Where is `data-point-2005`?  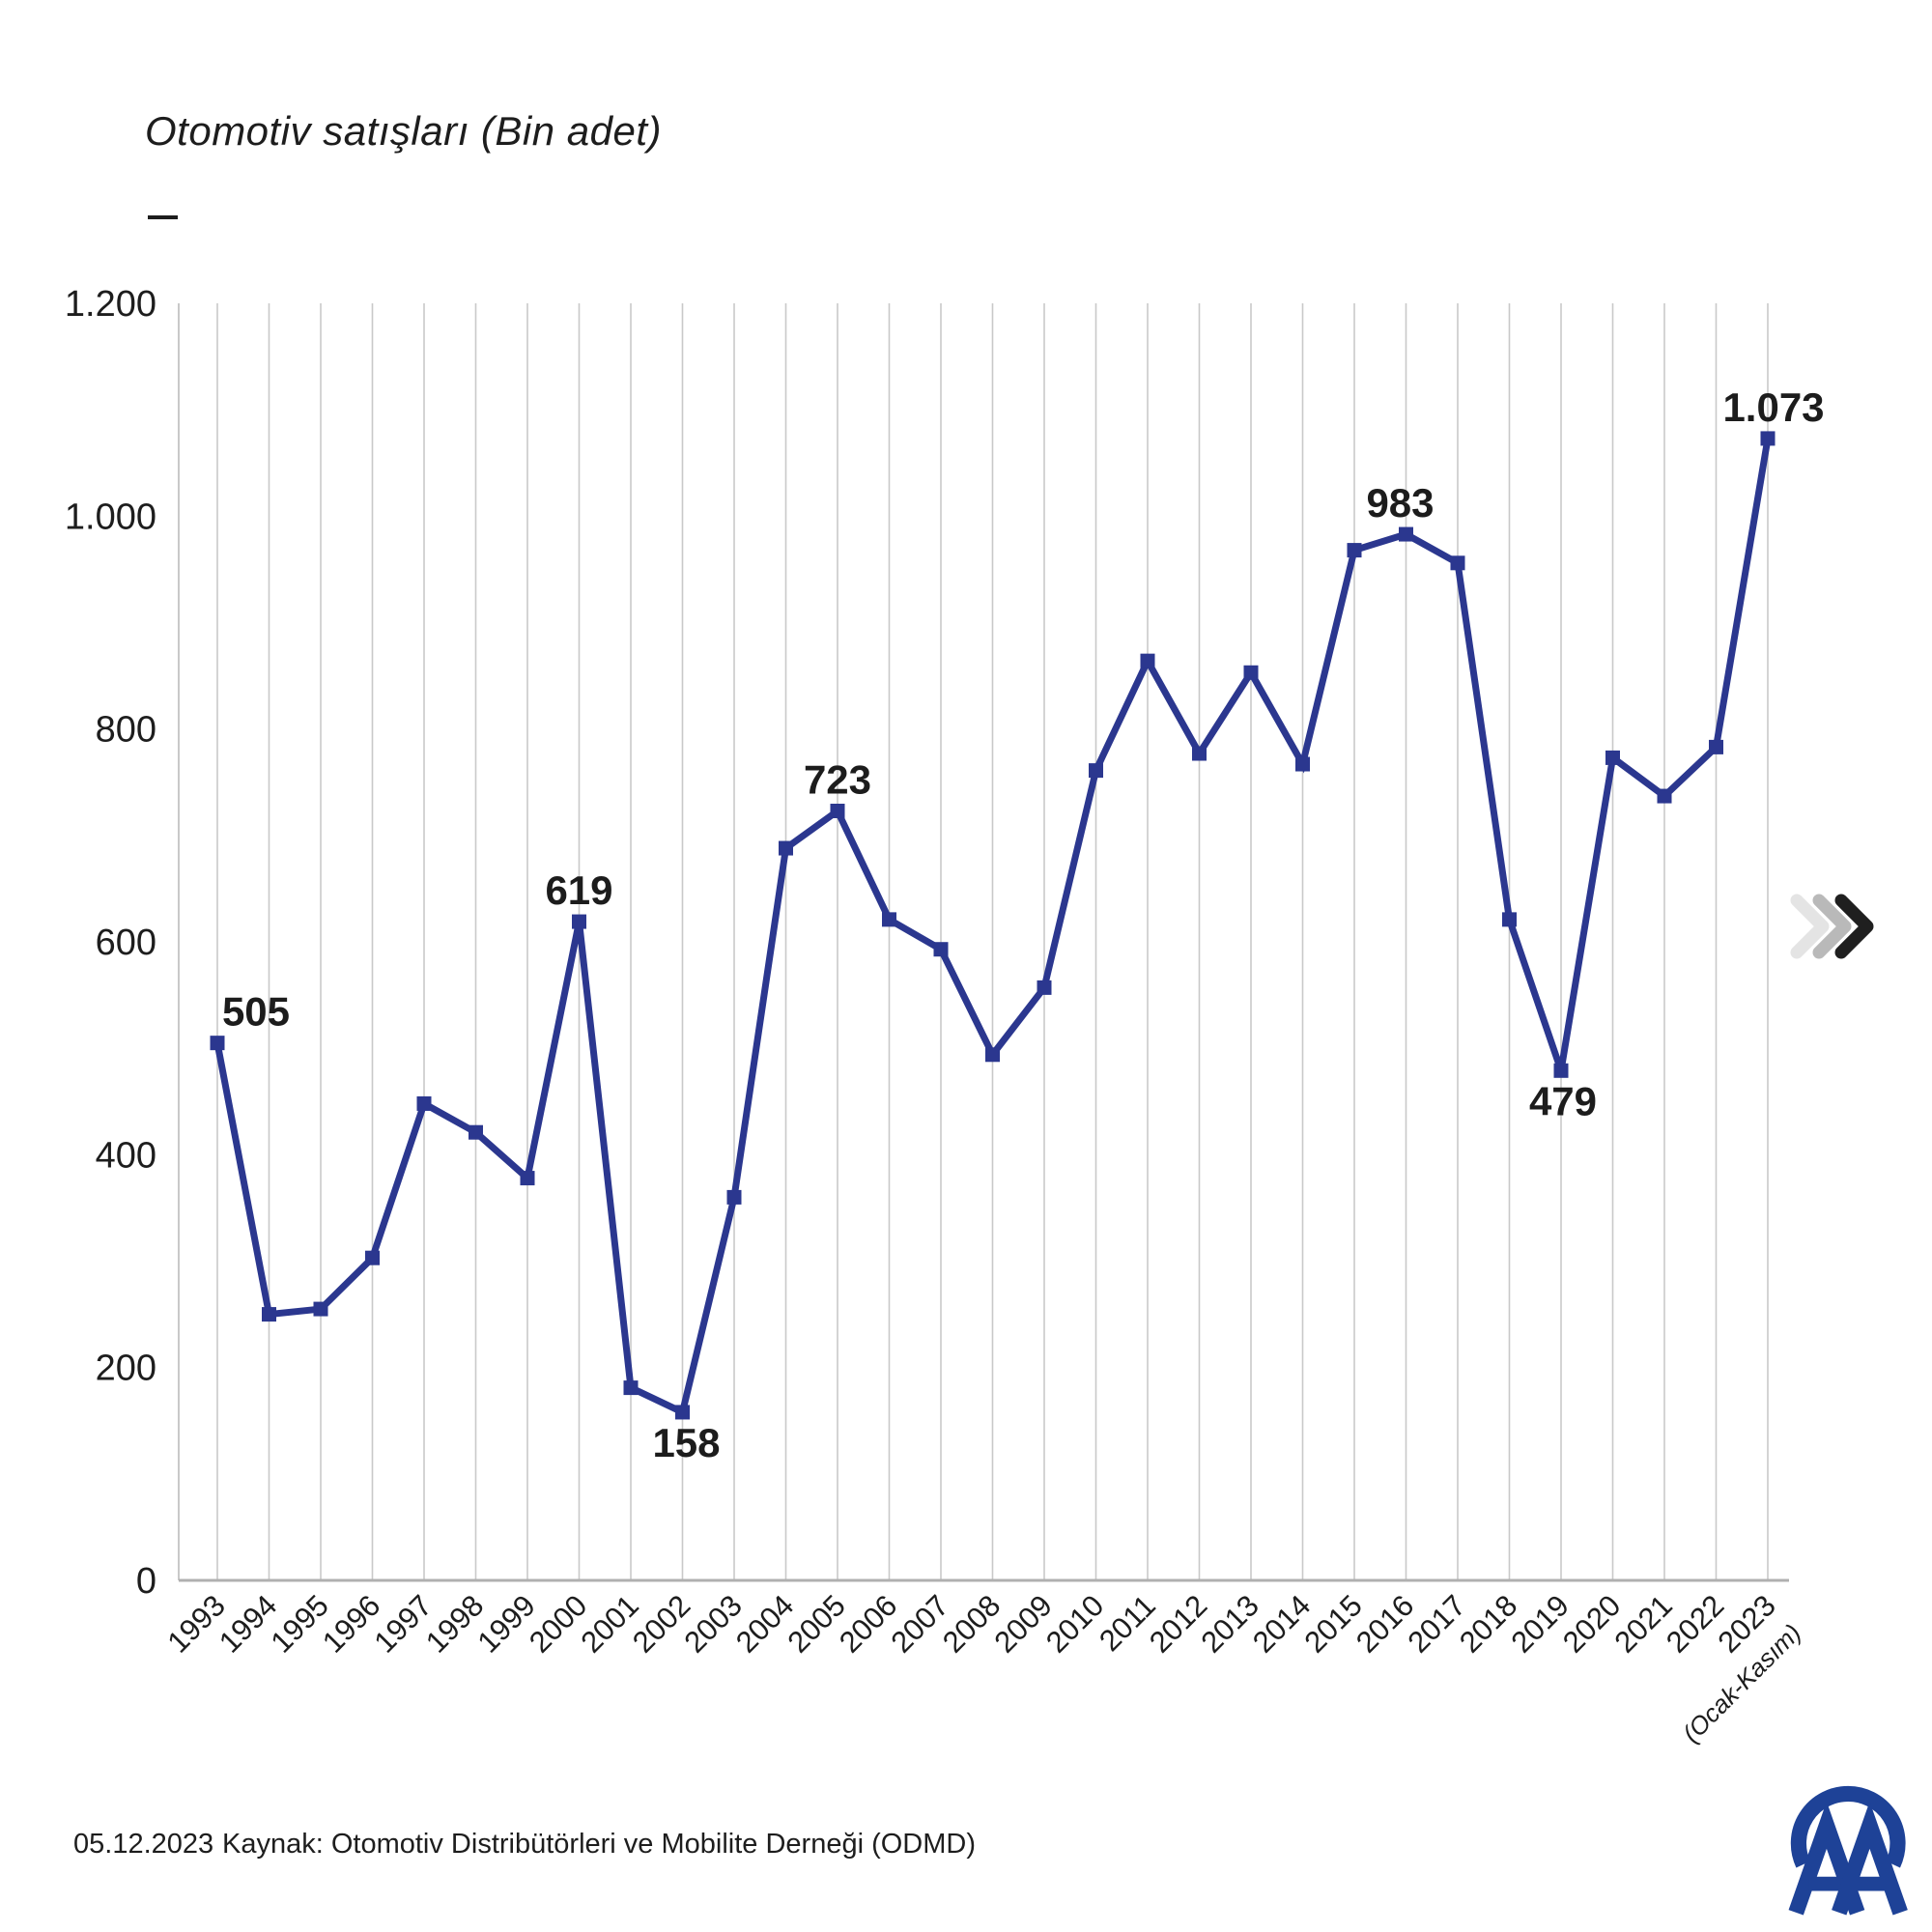
data-point-2005 is located at coordinates (837, 810).